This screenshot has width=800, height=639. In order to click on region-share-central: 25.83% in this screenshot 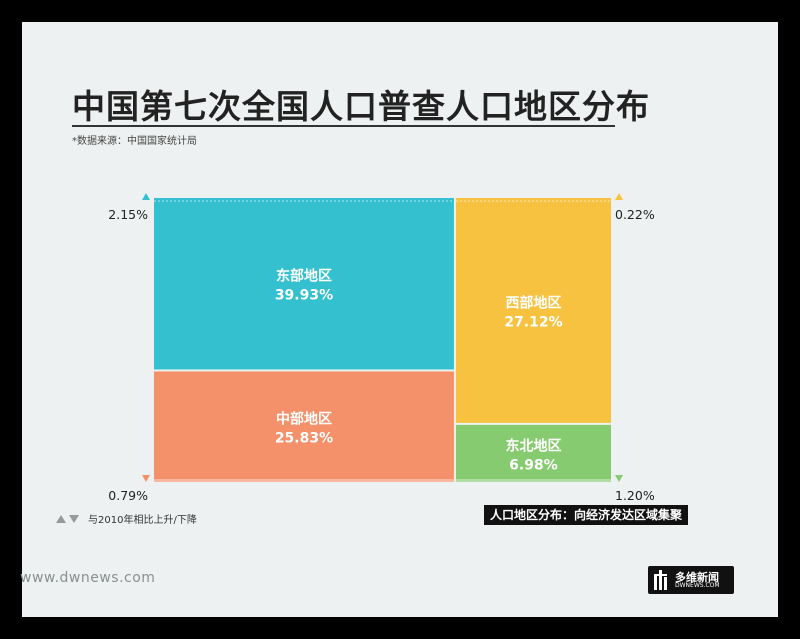, I will do `click(304, 439)`.